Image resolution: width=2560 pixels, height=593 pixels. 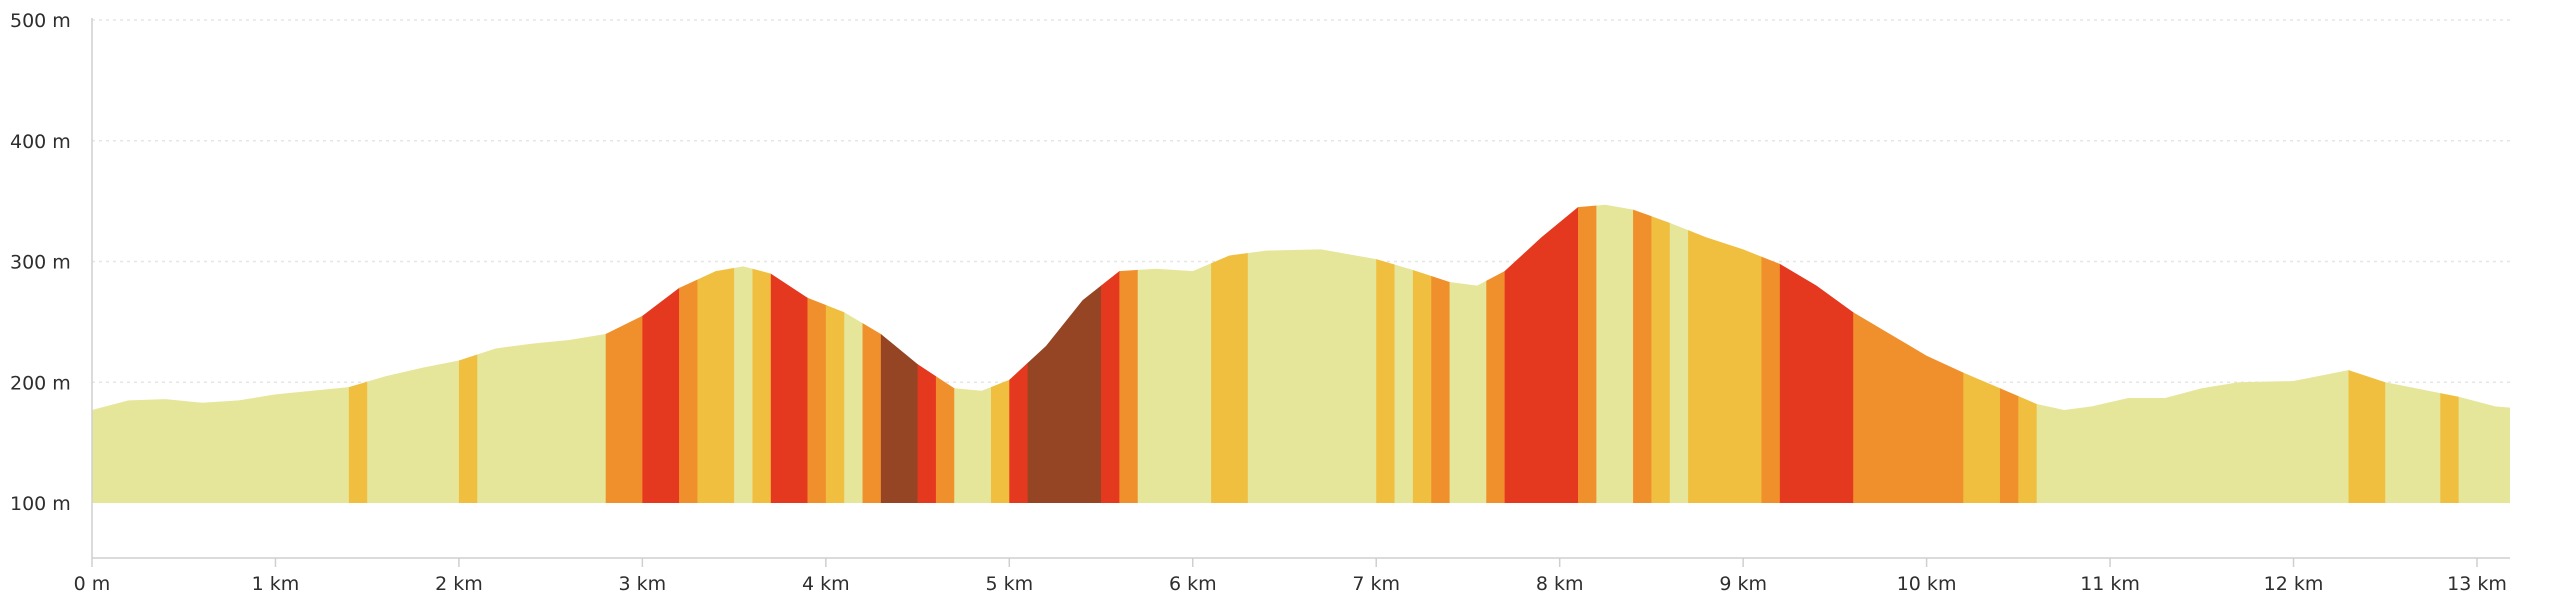 What do you see at coordinates (40, 504) in the screenshot?
I see `y-tick-label: 100 m` at bounding box center [40, 504].